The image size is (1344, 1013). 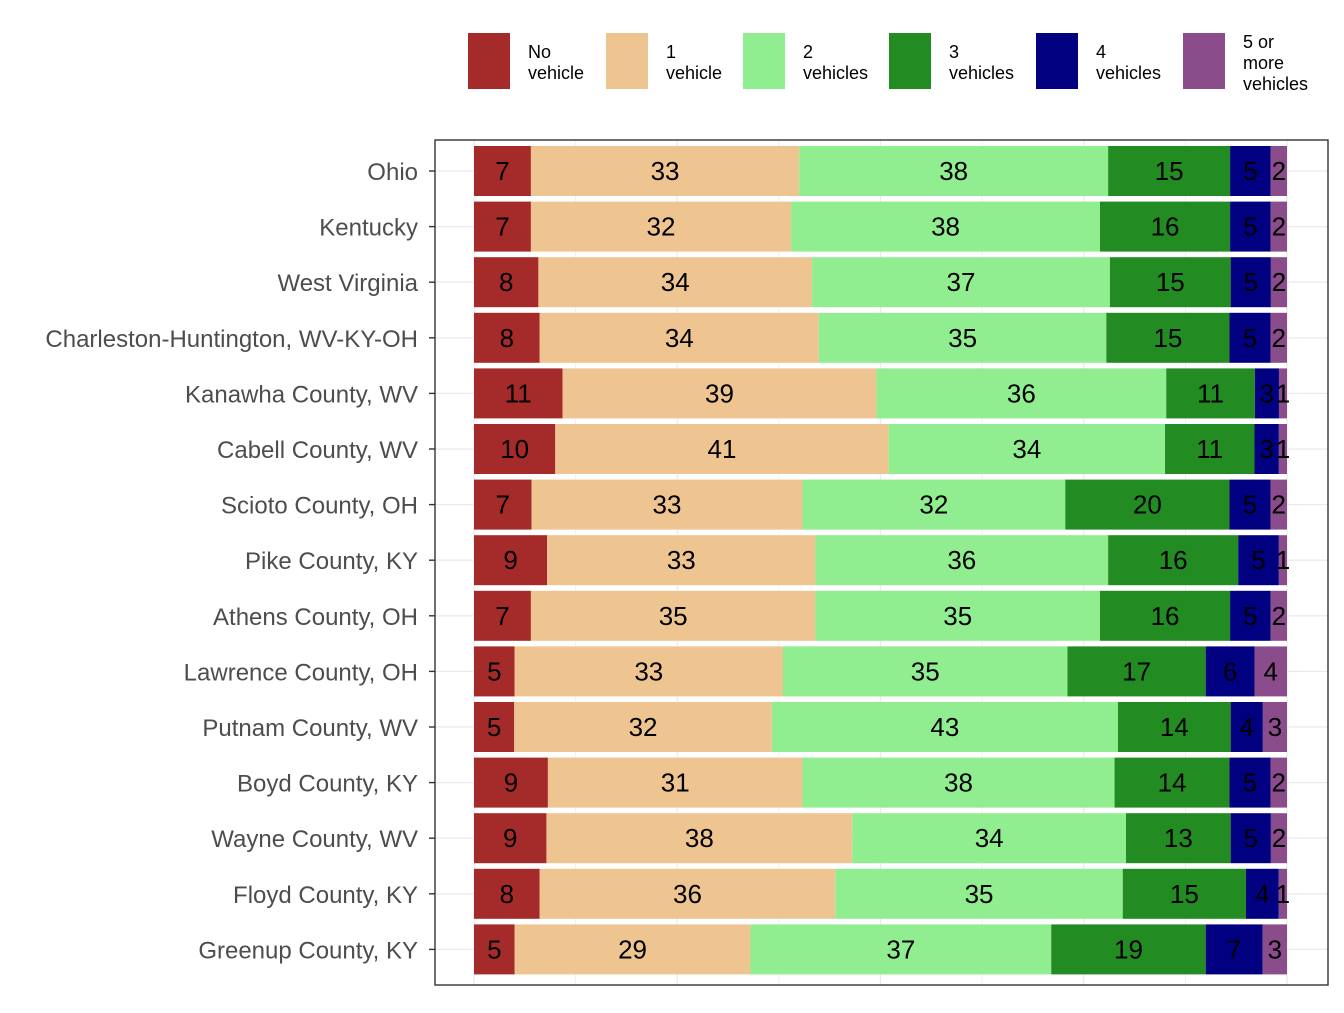 I want to click on value-label-1-vehicle-lawrence-county-oh: 33, so click(x=648, y=671).